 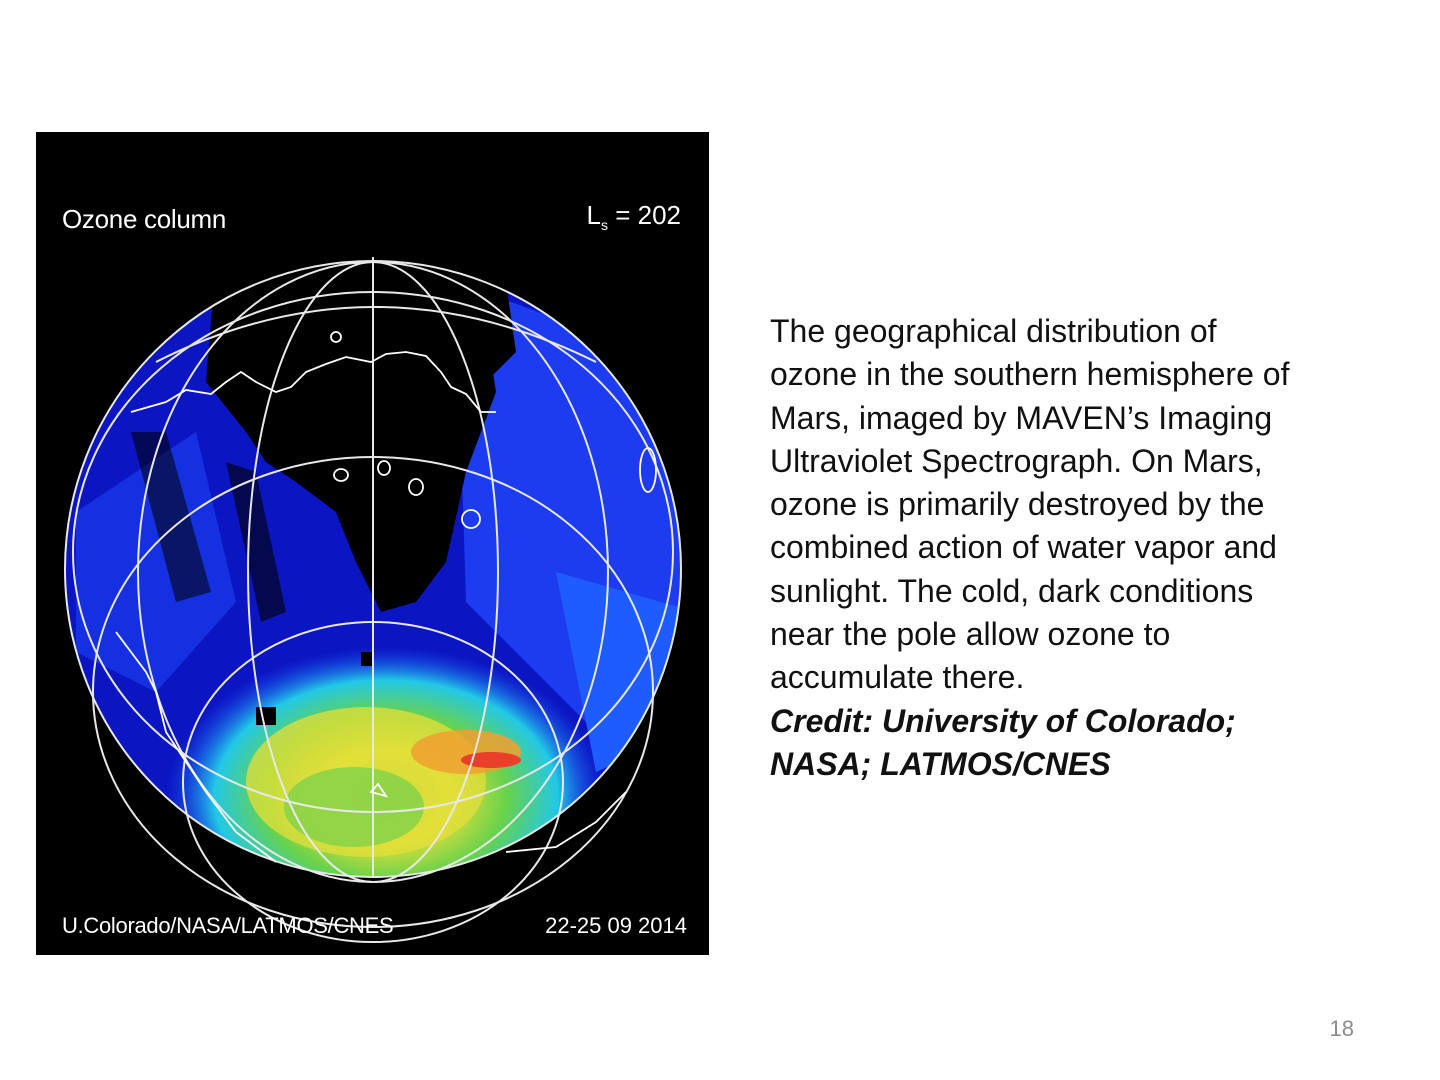 I want to click on caption-line: ozone is primarily destroyed by the, so click(x=1017, y=504).